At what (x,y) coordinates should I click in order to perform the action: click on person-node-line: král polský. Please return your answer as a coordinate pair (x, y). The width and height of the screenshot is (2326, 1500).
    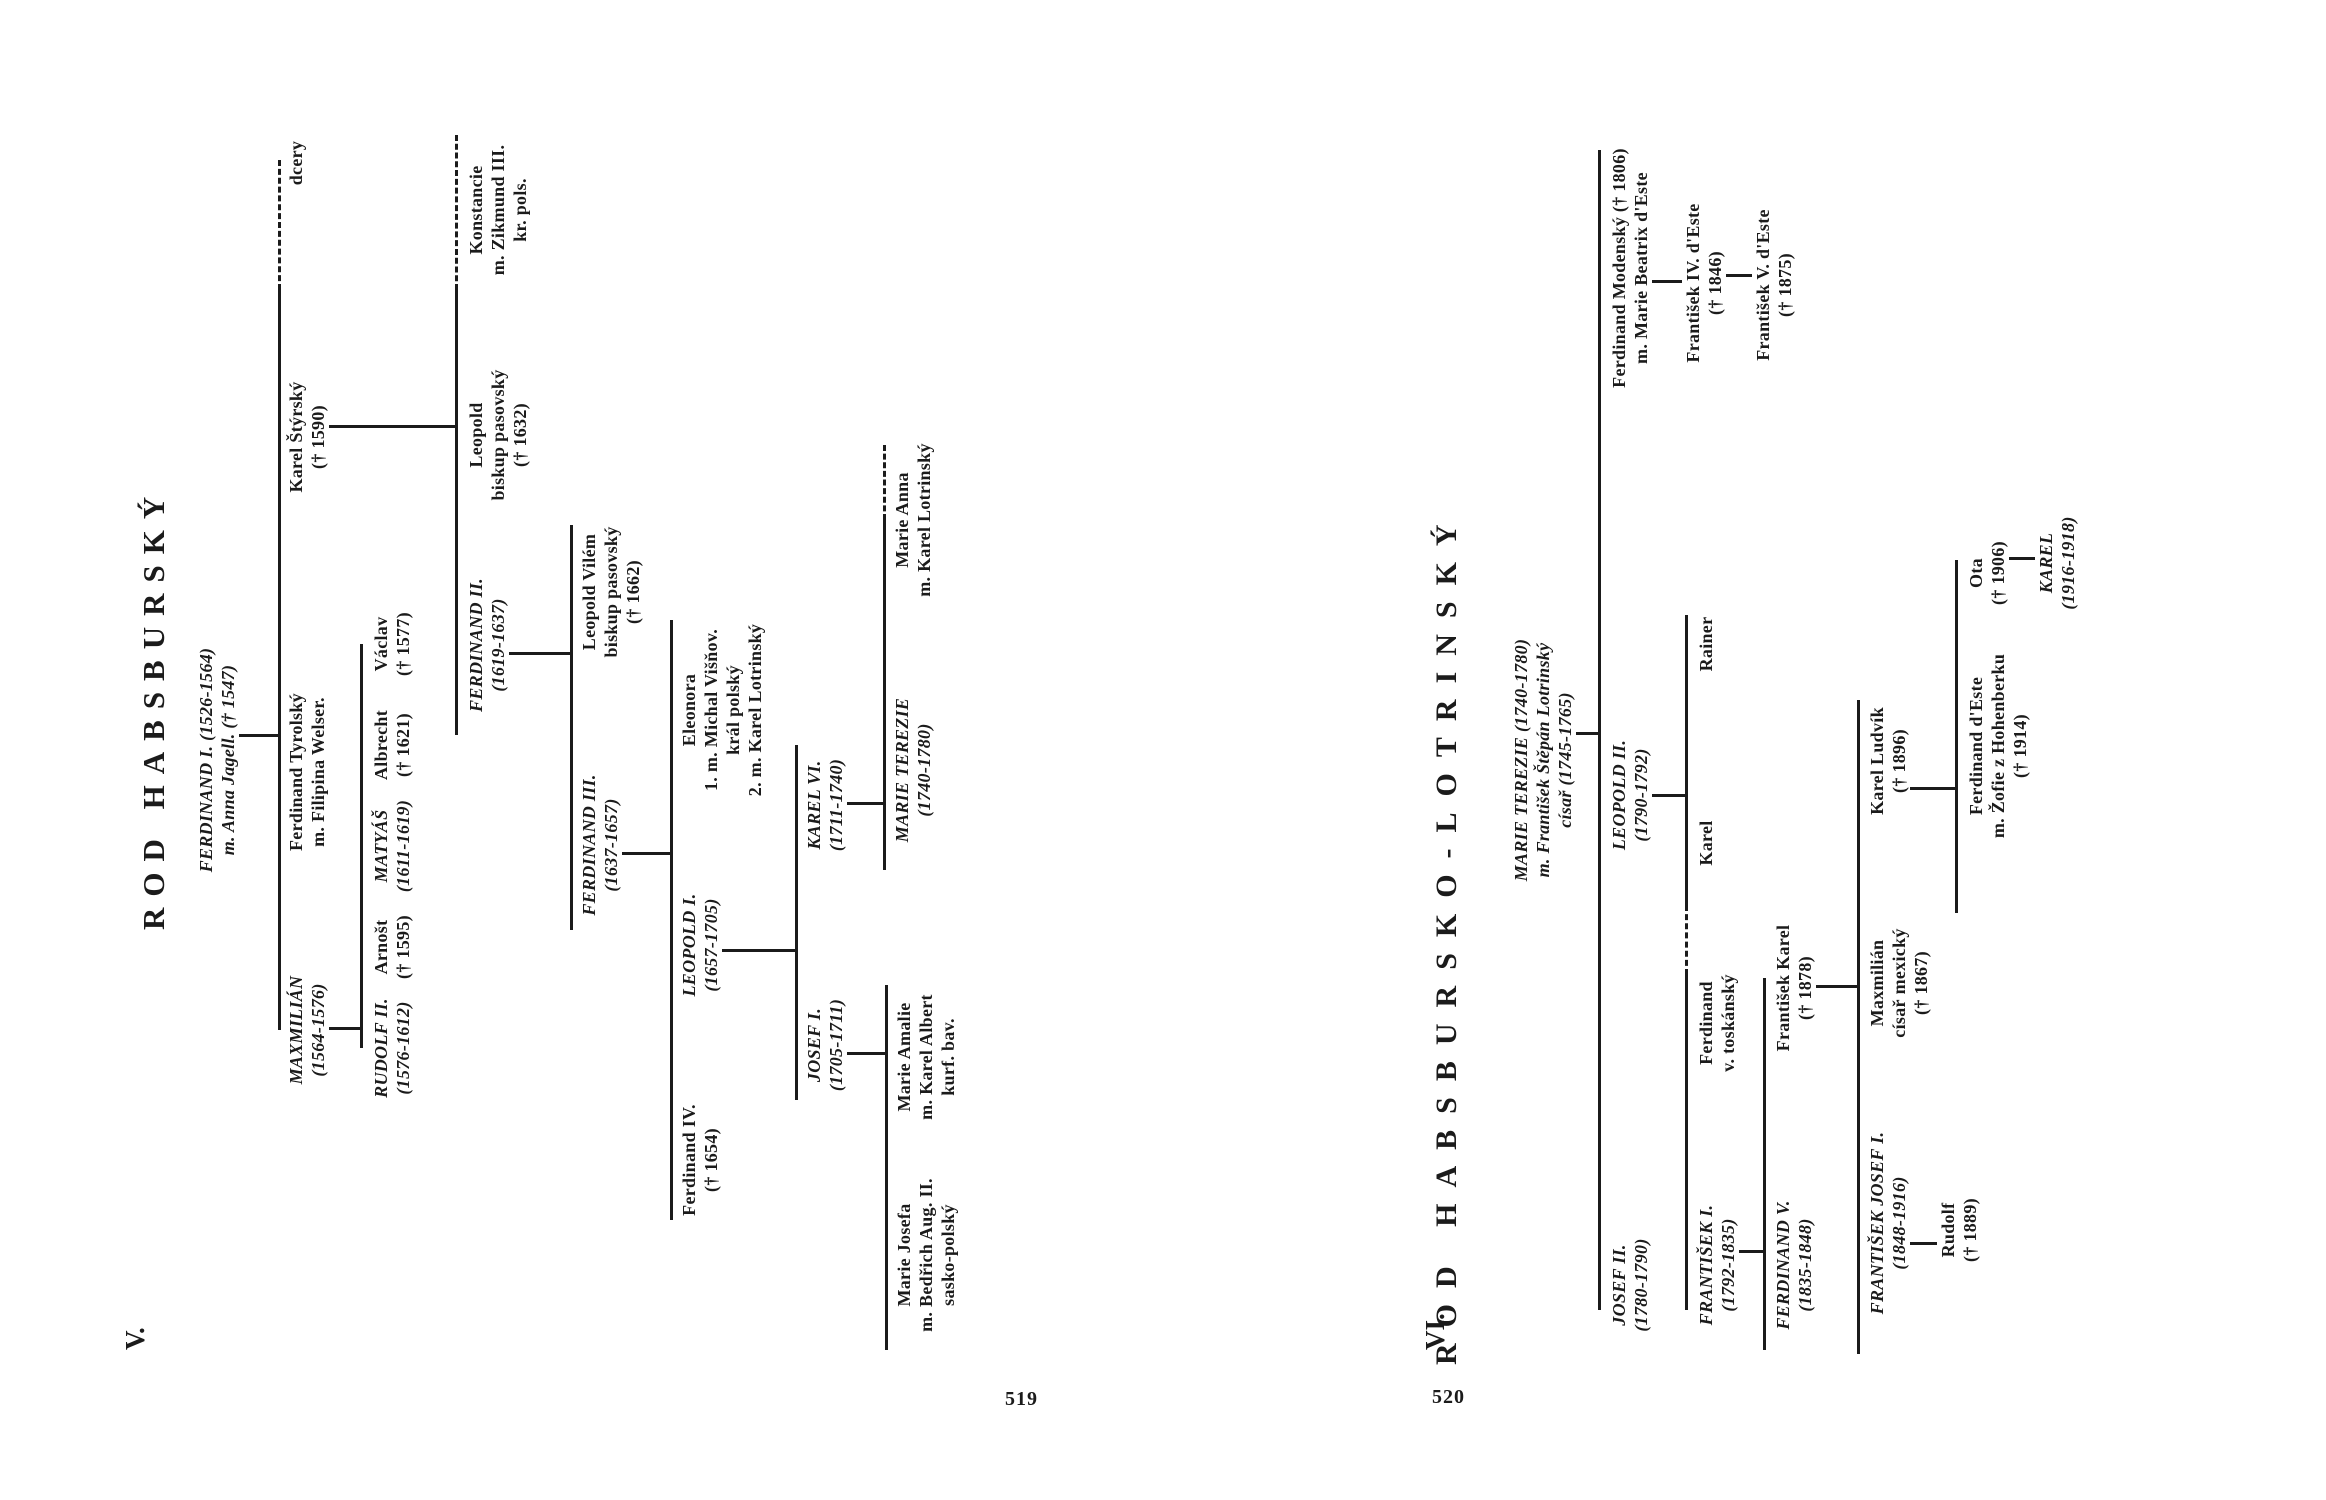
    Looking at the image, I should click on (733, 710).